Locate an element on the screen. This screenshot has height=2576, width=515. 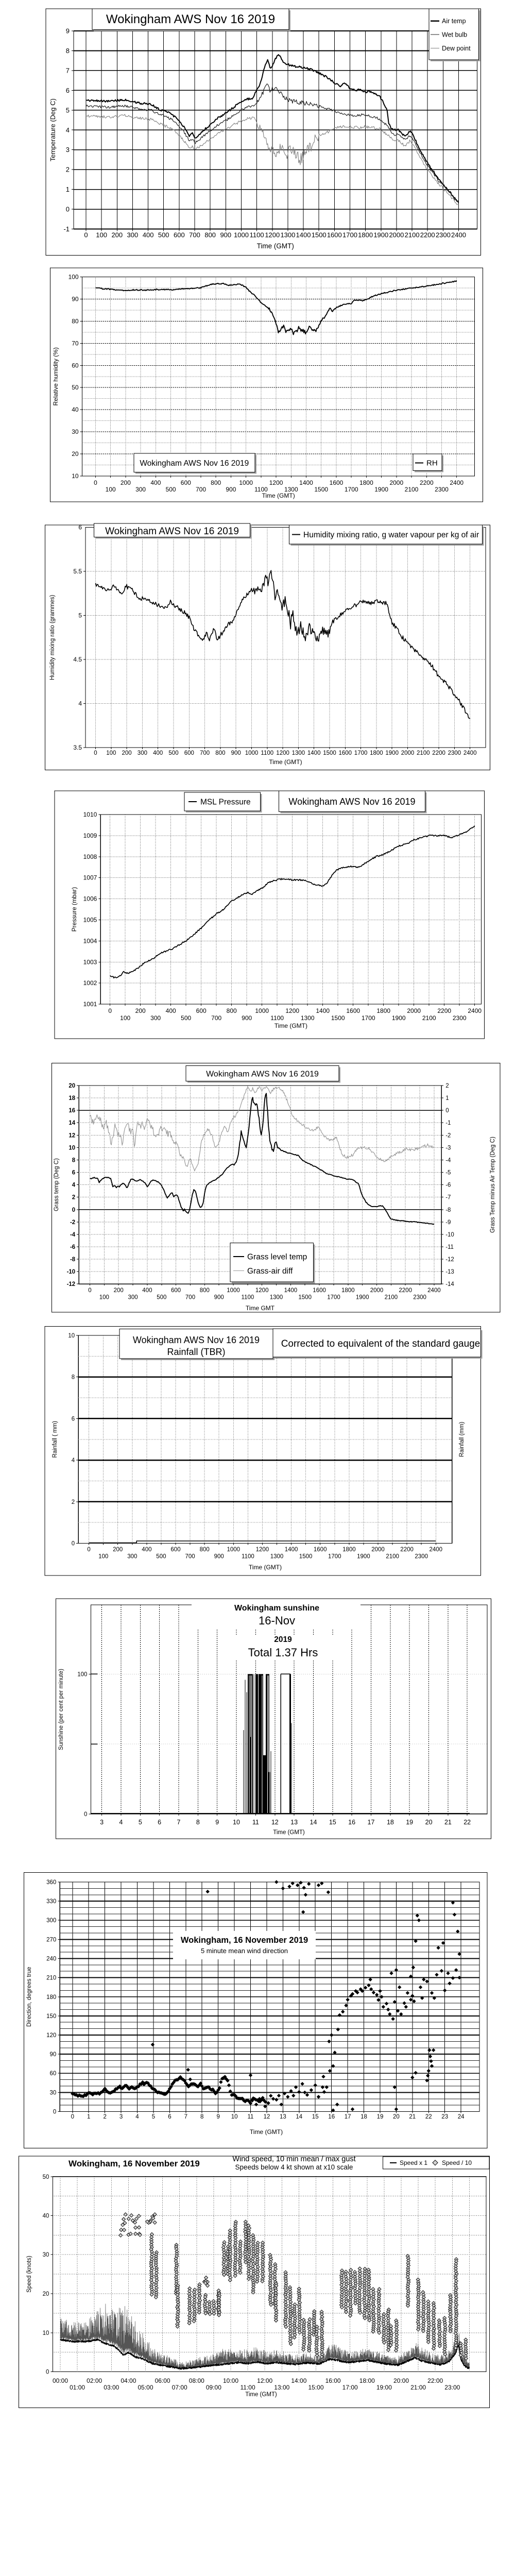
svg-text: 5.5 is located at coordinates (77, 571).